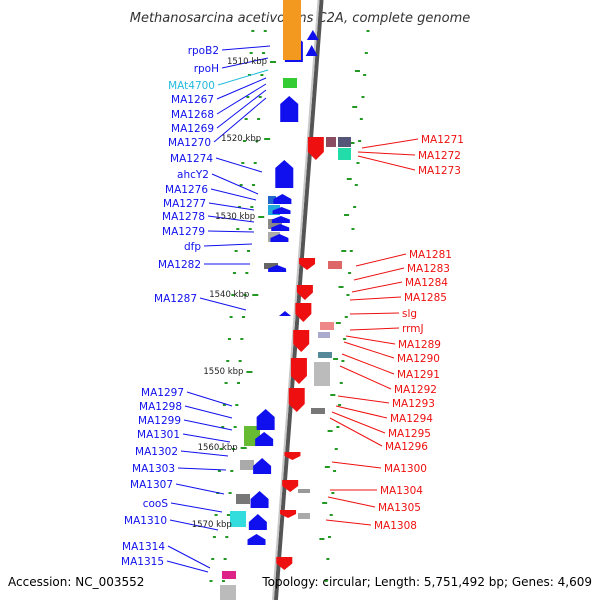  Describe the element at coordinates (191, 159) in the screenshot. I see `gene-label-left: MA1274` at that location.